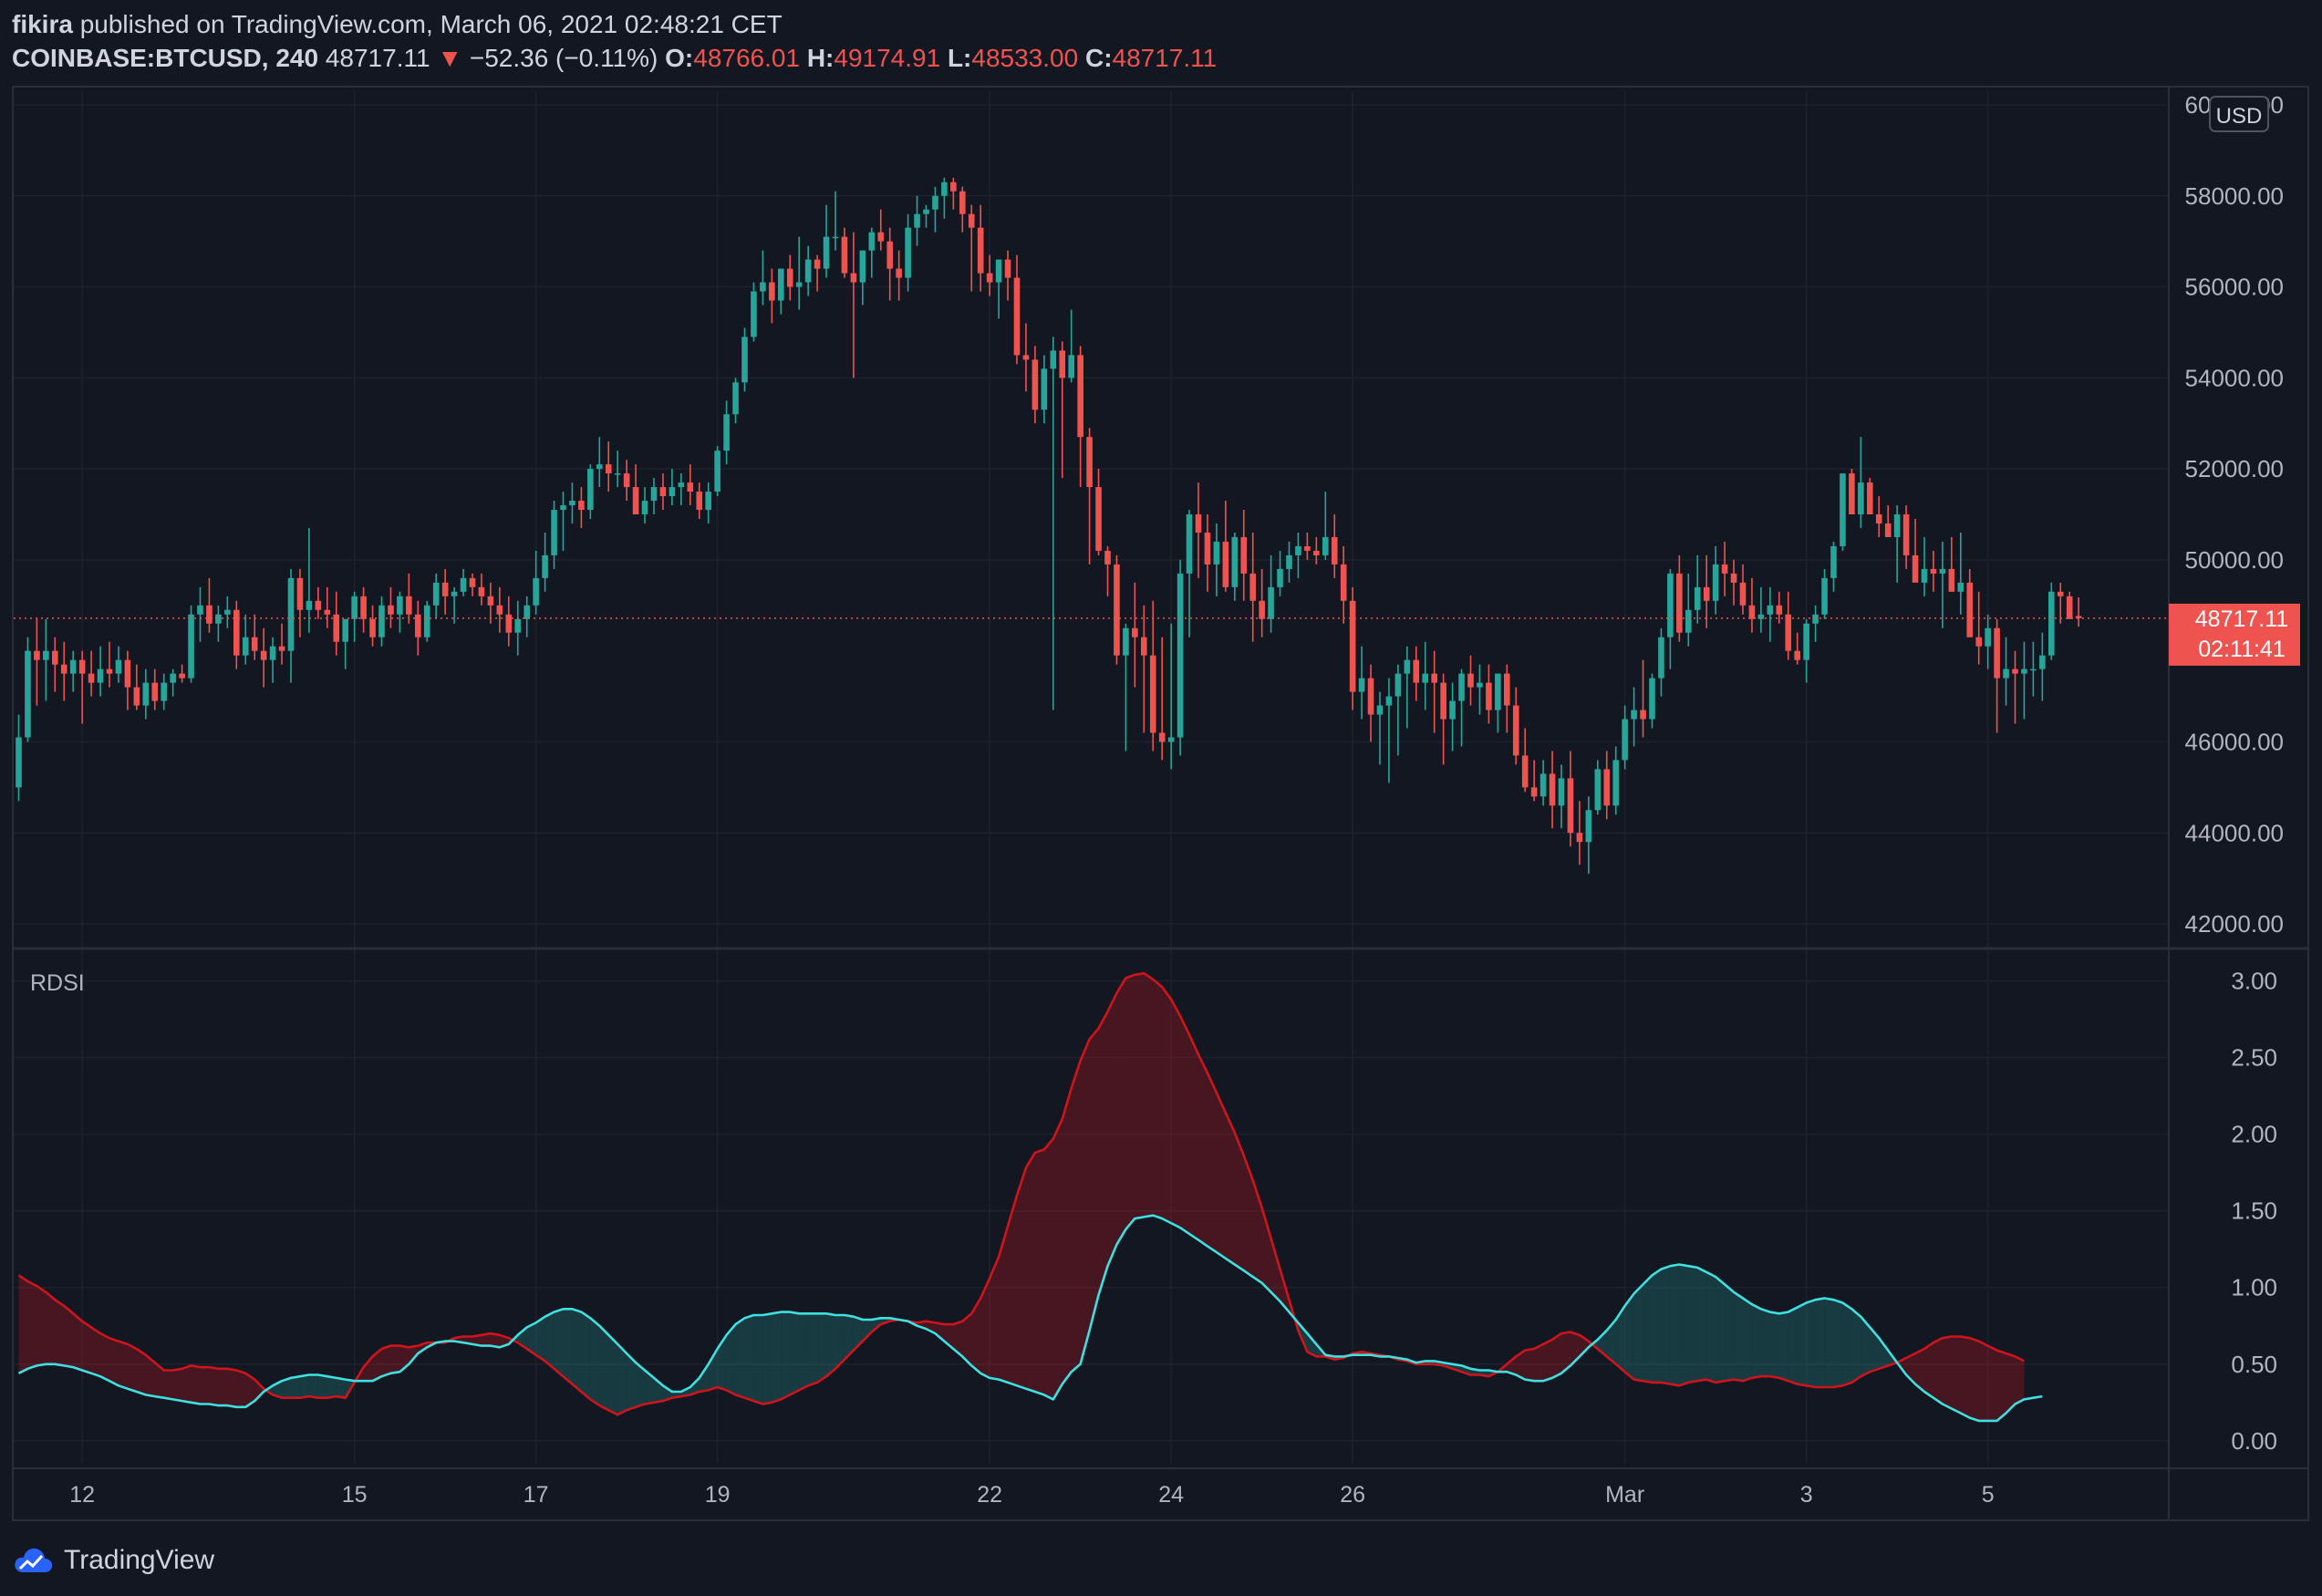  I want to click on ohlc-low: L:48533.00, so click(1013, 58).